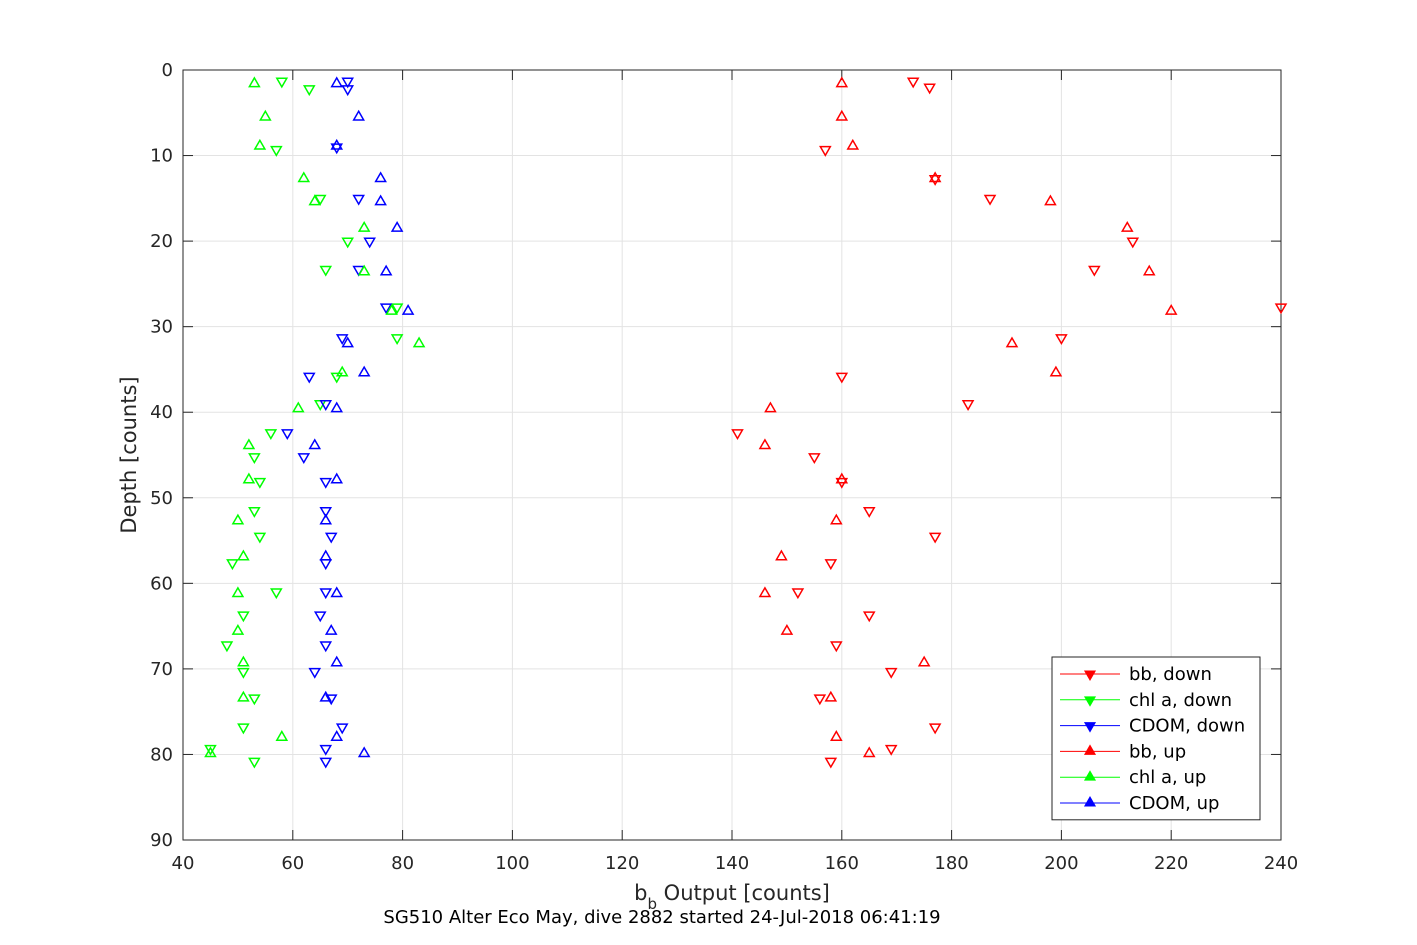 The width and height of the screenshot is (1417, 945). I want to click on x-axis-label-rest: Output [counts], so click(743, 893).